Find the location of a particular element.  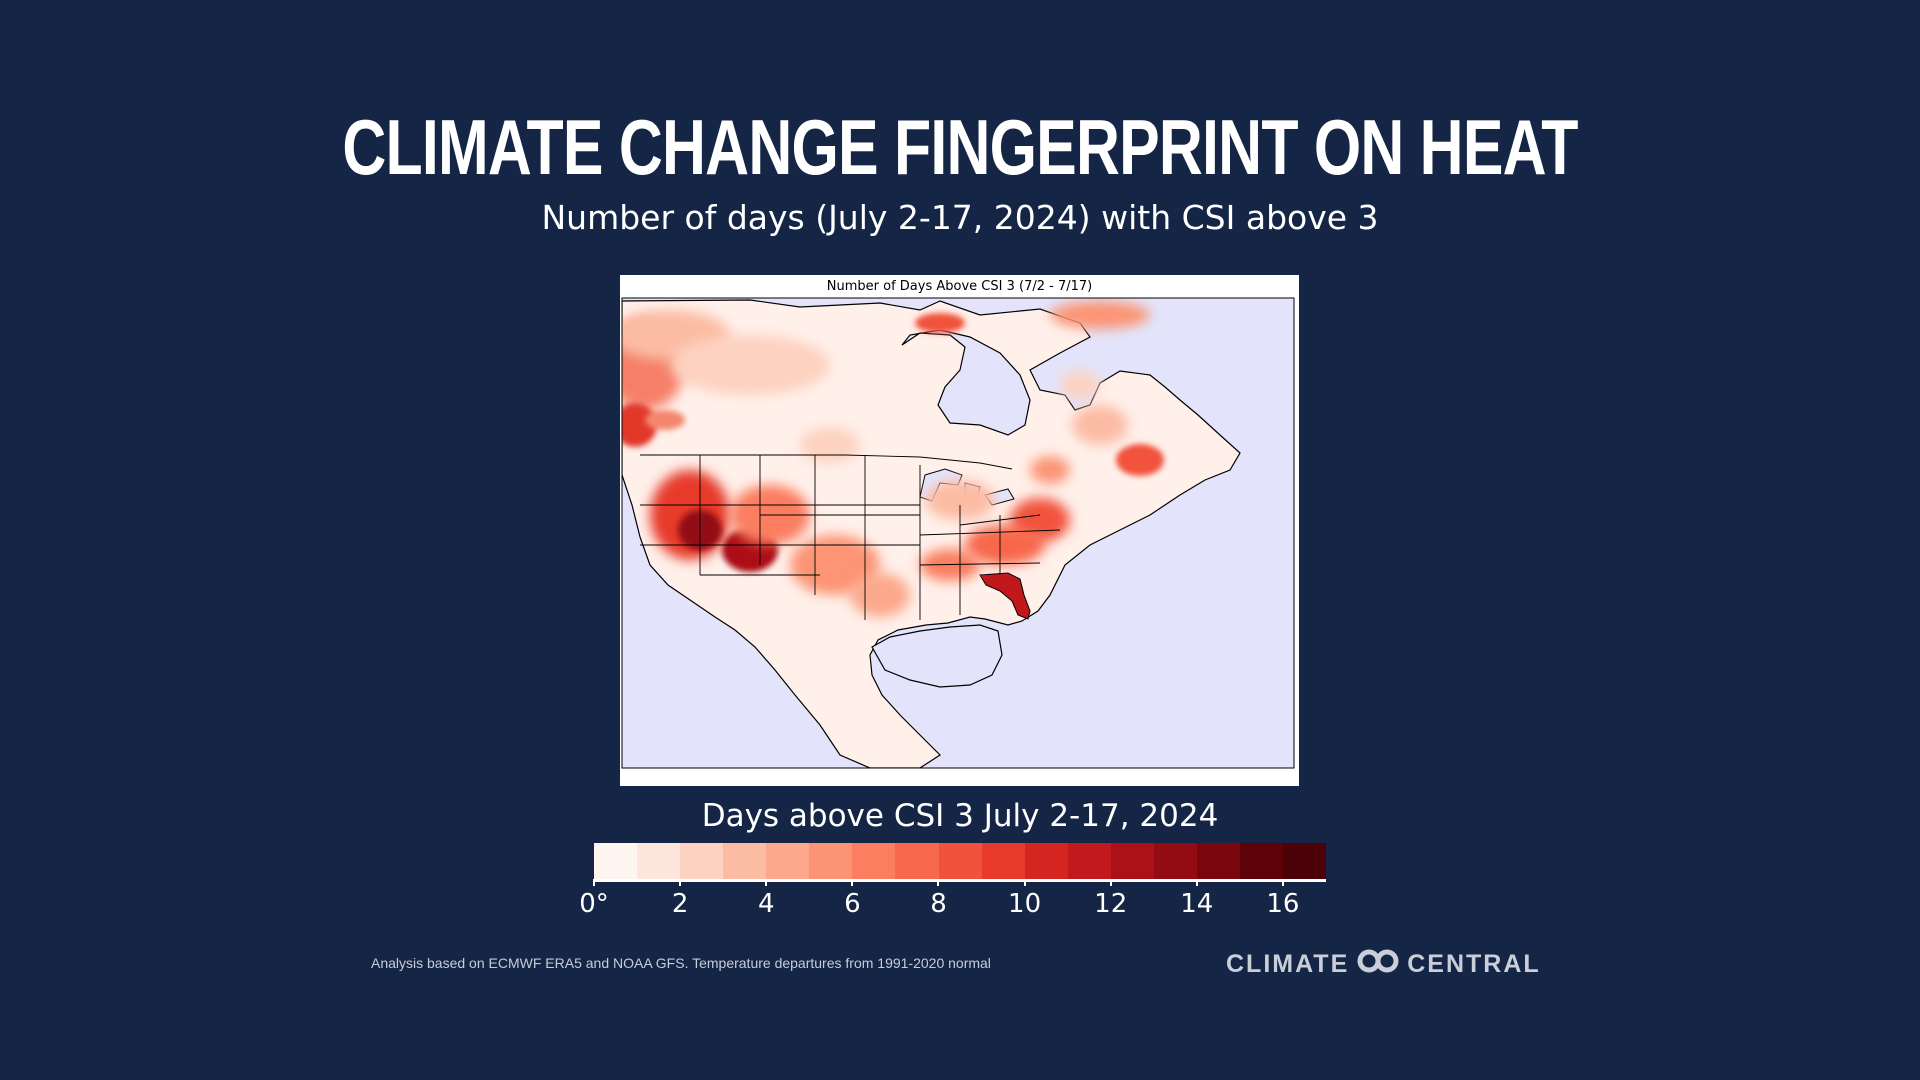

colorbar-tick-label: 6 is located at coordinates (852, 904).